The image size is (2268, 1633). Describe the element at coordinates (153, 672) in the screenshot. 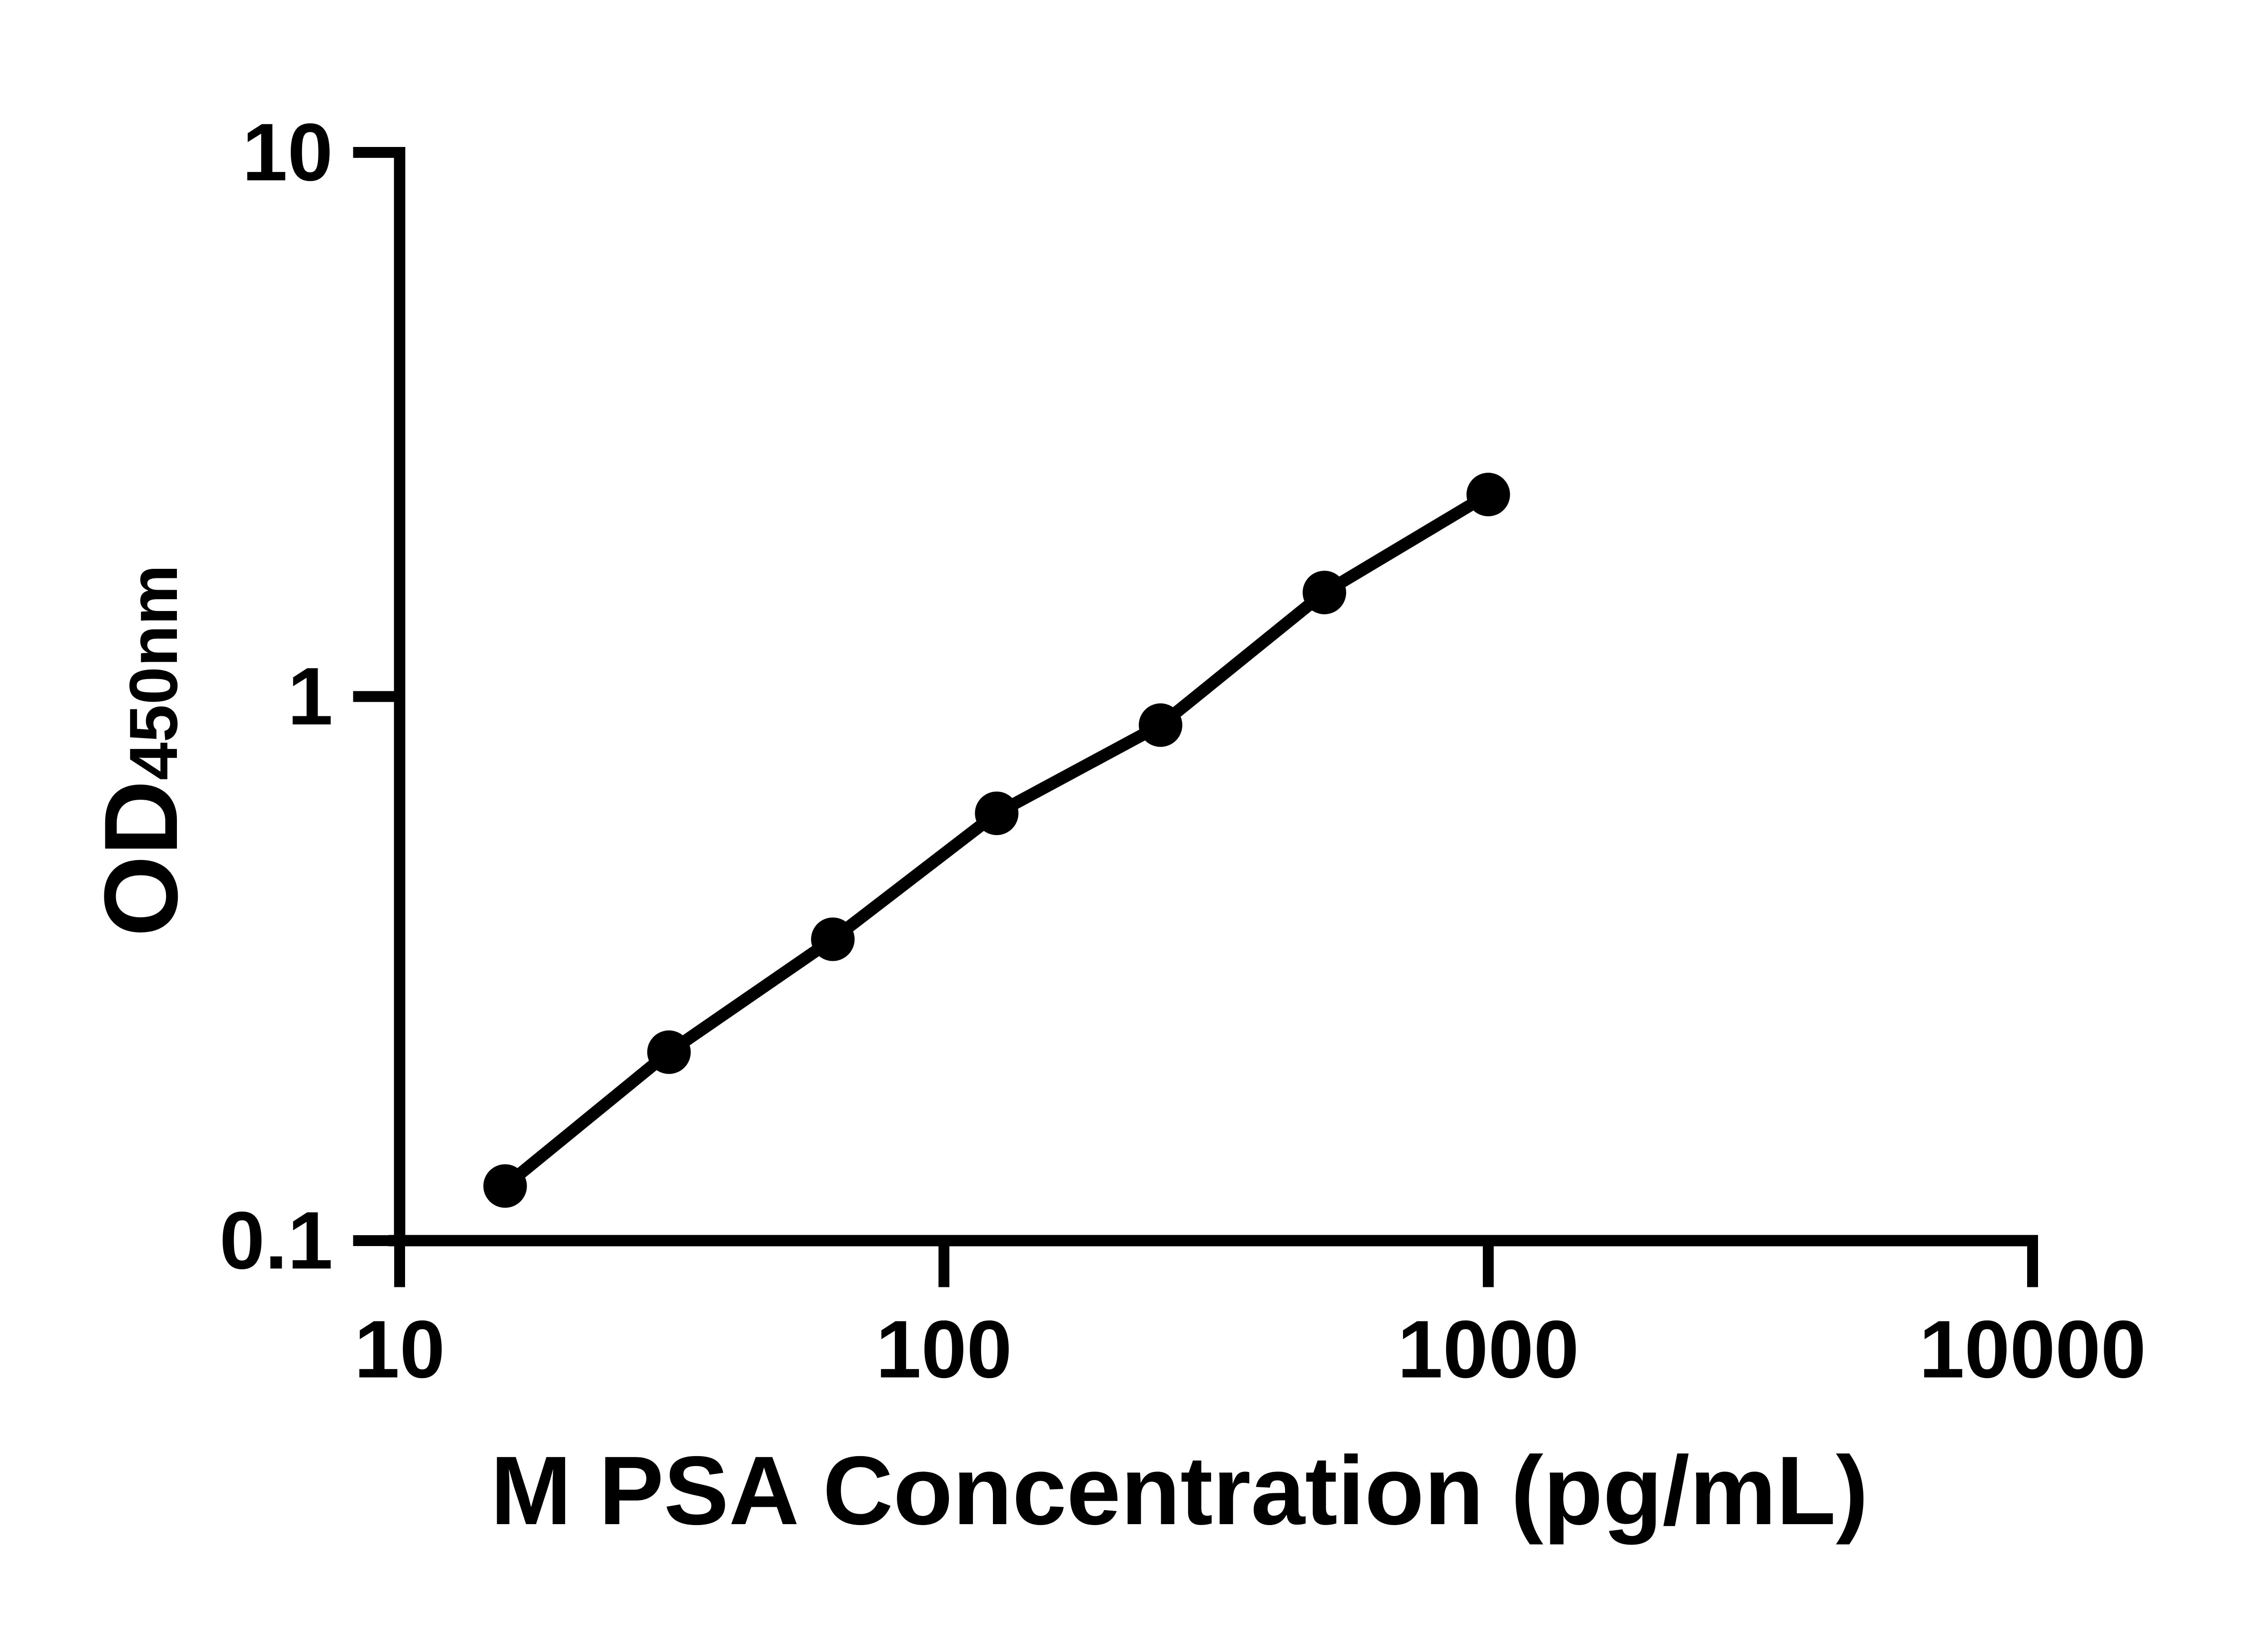

I see `y-axis-title-subscript: 450nm` at that location.